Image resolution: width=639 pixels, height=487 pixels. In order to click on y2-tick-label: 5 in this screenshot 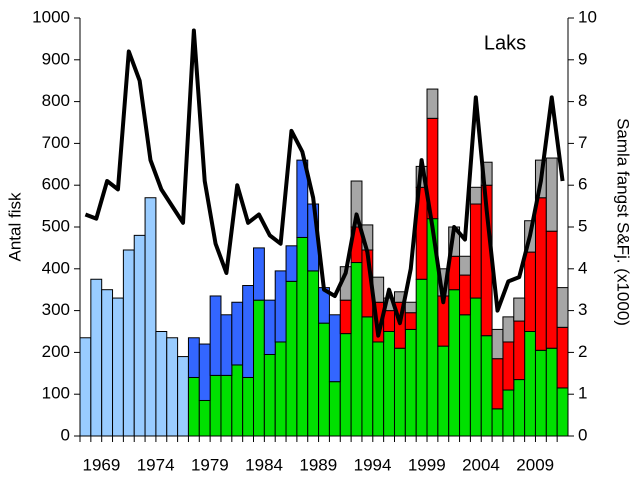, I will do `click(582, 225)`.